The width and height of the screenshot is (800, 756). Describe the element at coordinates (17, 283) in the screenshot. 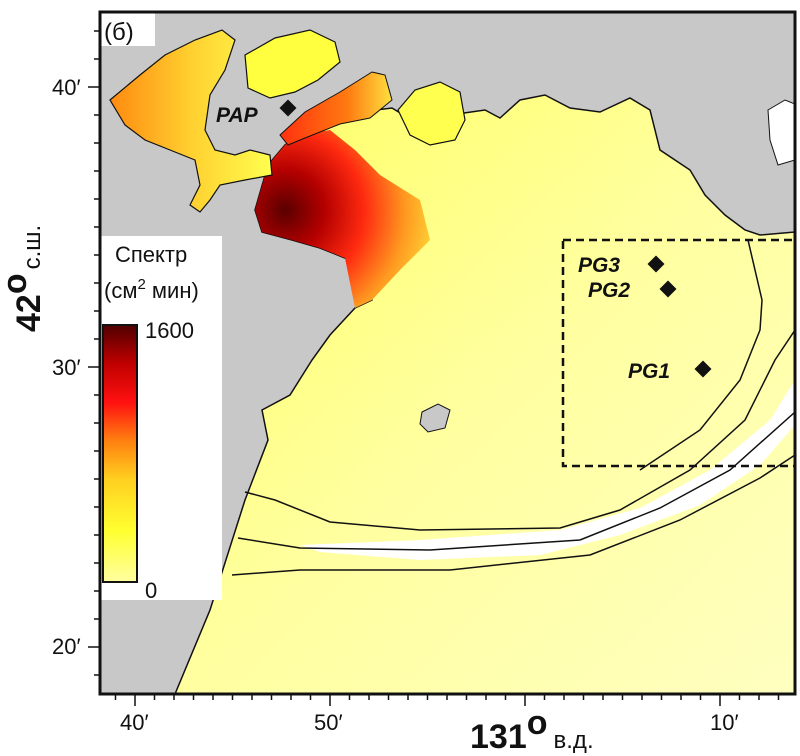

I see `y-axis-title-degree: o` at that location.